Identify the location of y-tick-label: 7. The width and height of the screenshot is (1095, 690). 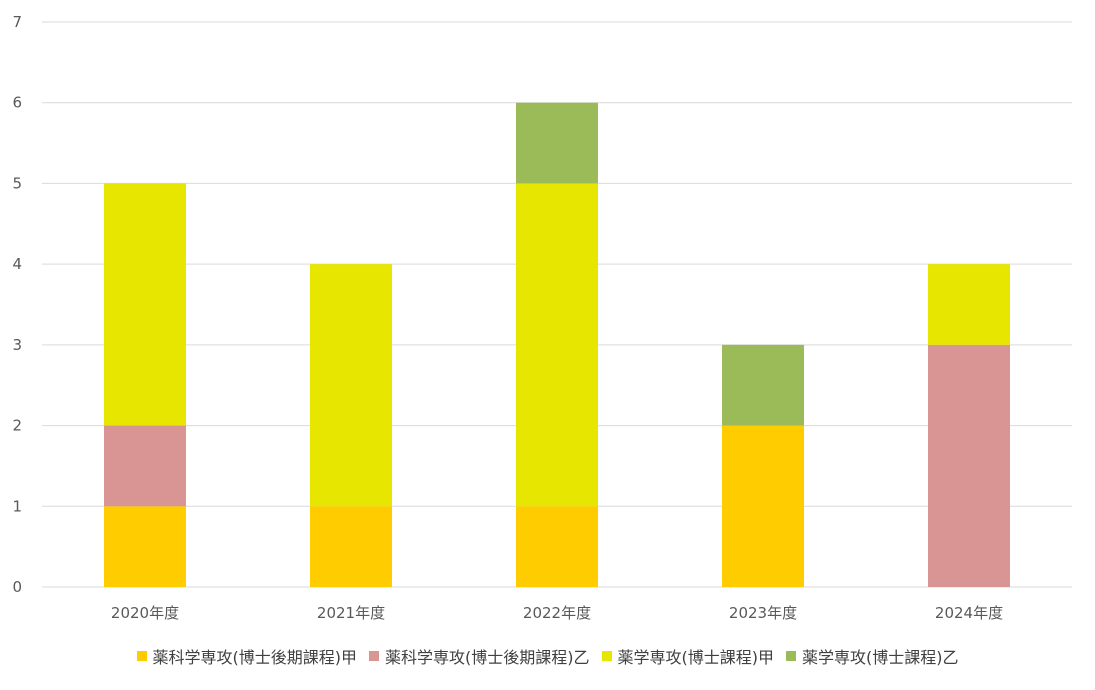
(17, 22).